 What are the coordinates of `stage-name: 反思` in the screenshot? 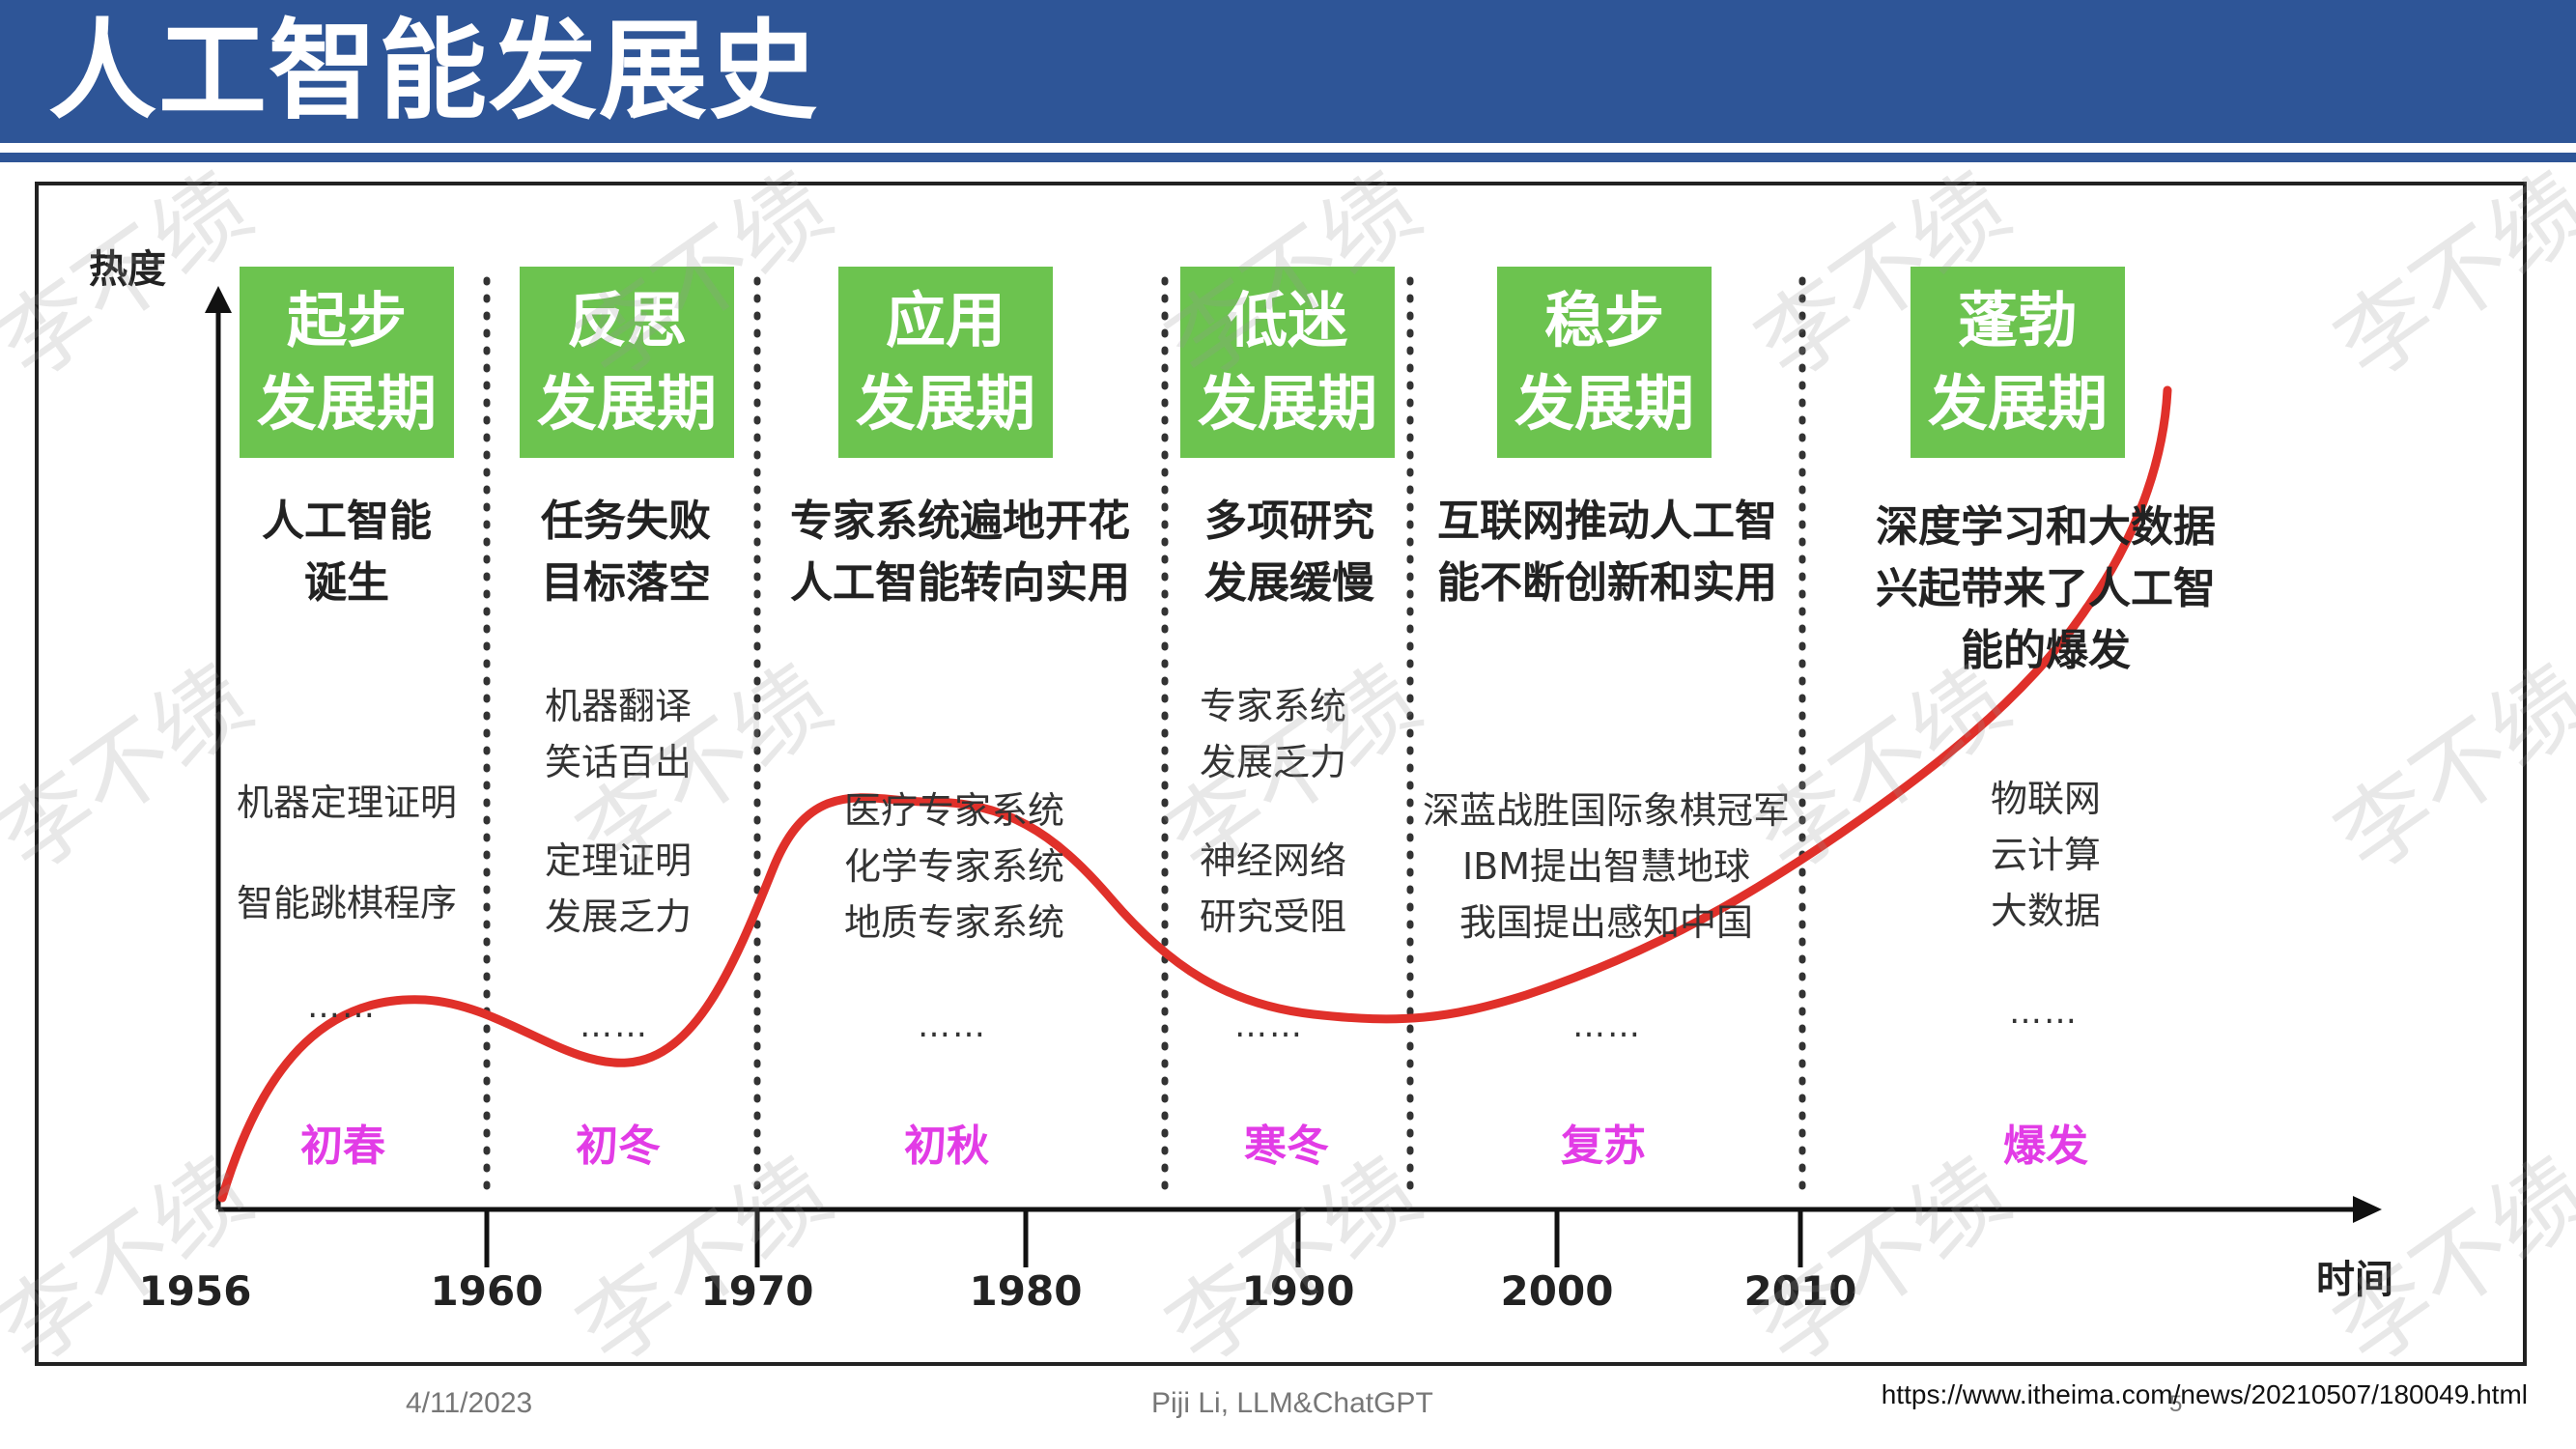 It's located at (626, 320).